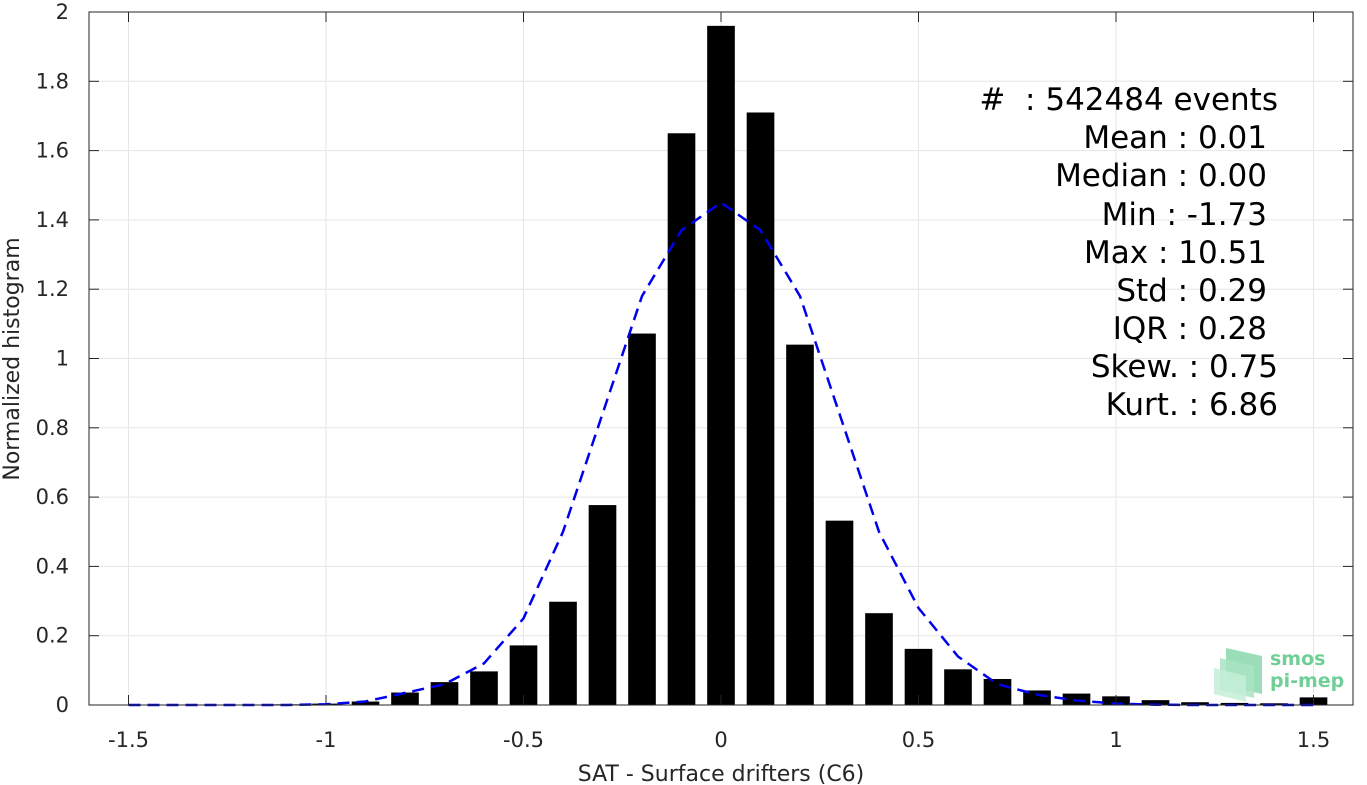 Image resolution: width=1367 pixels, height=785 pixels. Describe the element at coordinates (1190, 329) in the screenshot. I see `stat-iqr: IQR : 0.28` at that location.